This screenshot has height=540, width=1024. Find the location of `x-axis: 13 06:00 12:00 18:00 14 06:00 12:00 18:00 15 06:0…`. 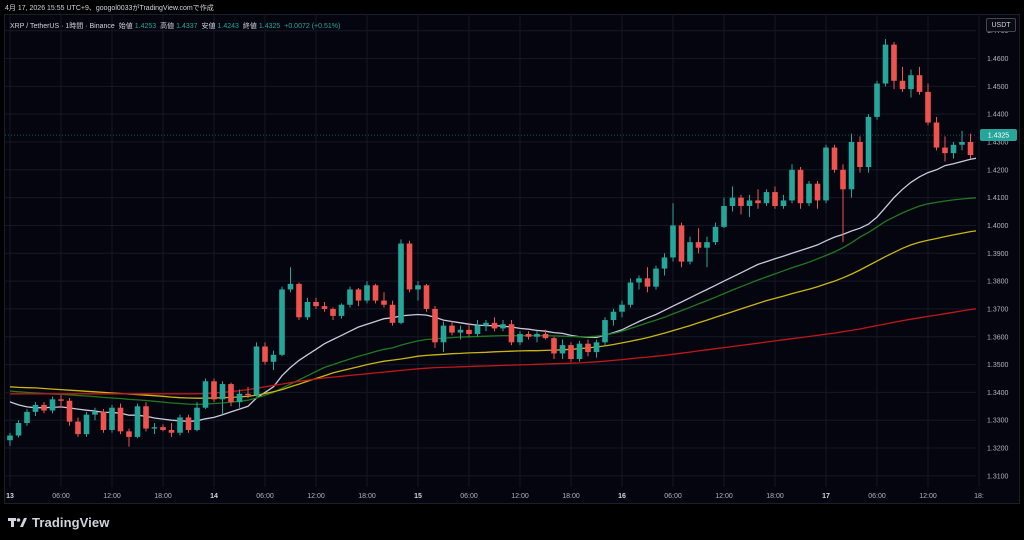

x-axis: 13 06:00 12:00 18:00 14 06:00 12:00 18:00 15 06:0… is located at coordinates (495, 496).